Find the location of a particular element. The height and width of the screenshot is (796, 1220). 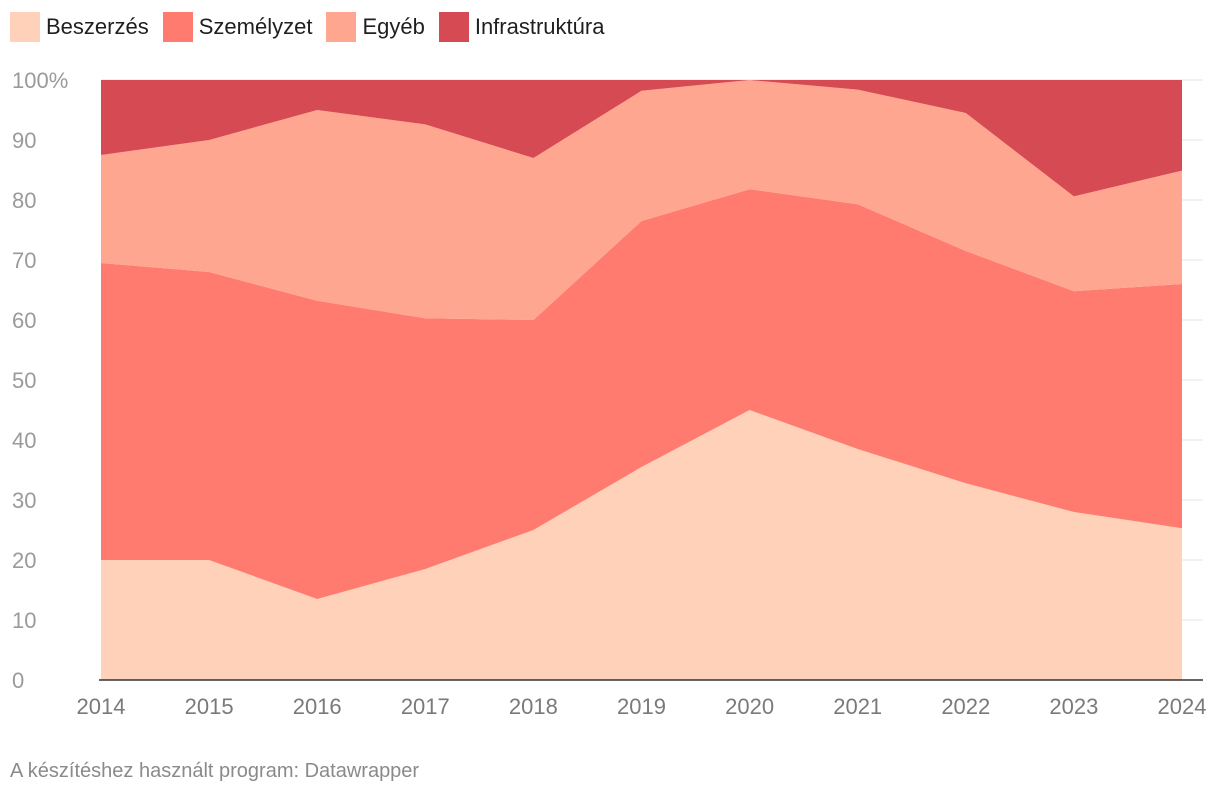

legend-item-egyeb: Egyéb is located at coordinates (375, 27).